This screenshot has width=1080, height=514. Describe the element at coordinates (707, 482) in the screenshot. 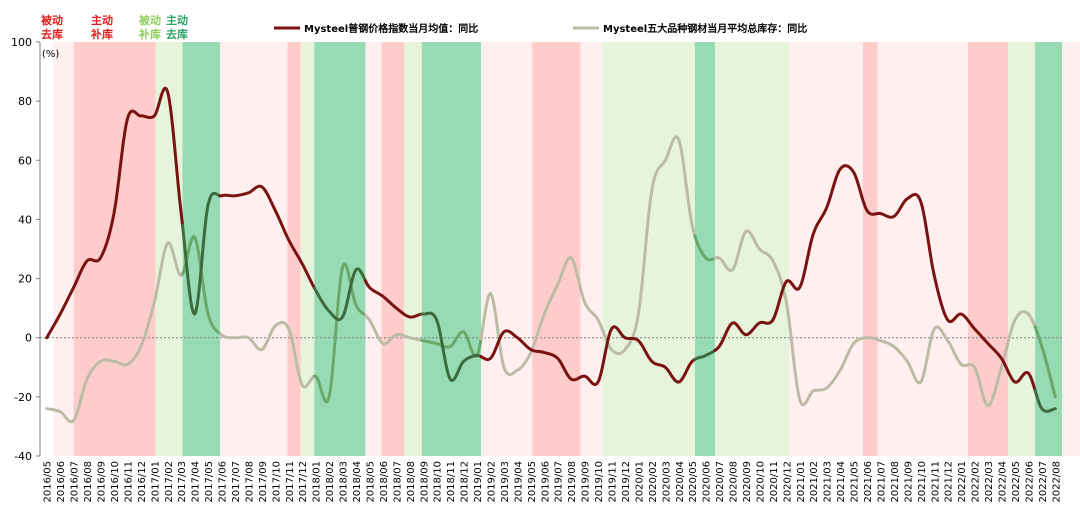

I see `x-tick-label: 2020/06` at that location.